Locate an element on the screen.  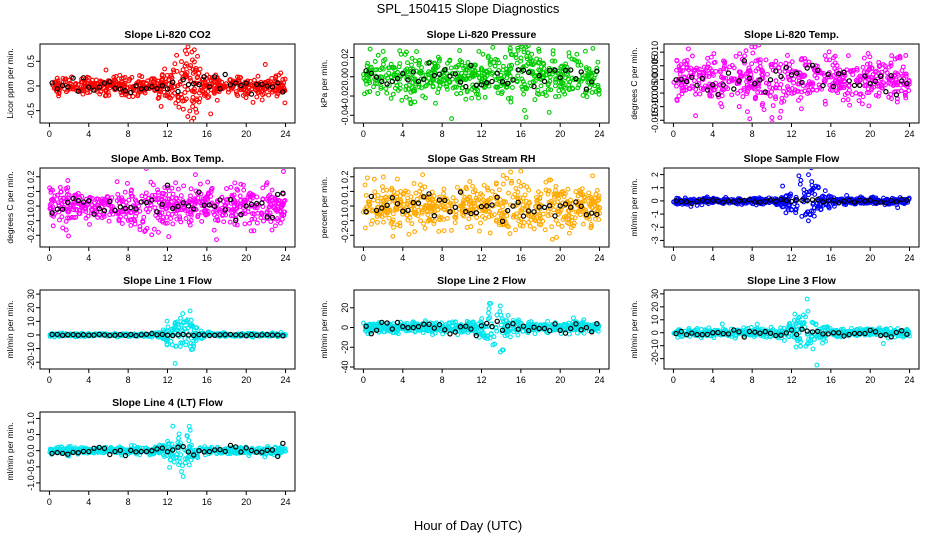
panel-title: Slope Line 1 Flow is located at coordinates (168, 281).